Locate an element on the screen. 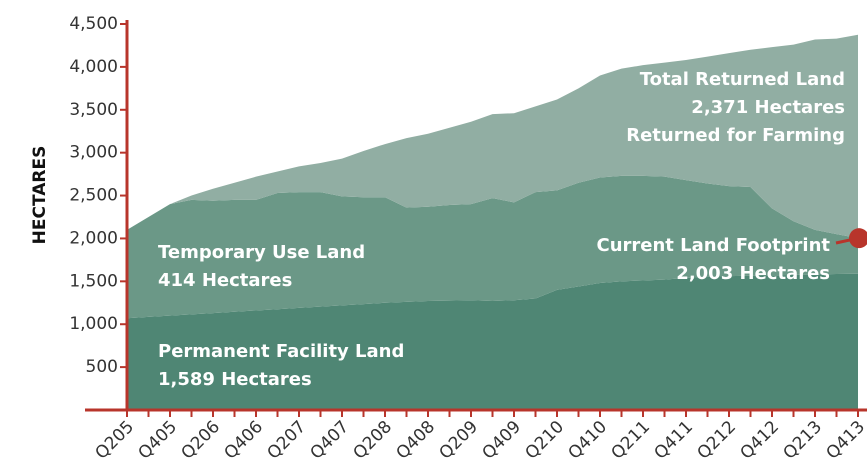 The width and height of the screenshot is (867, 474). annotation: 414 Hectares is located at coordinates (225, 280).